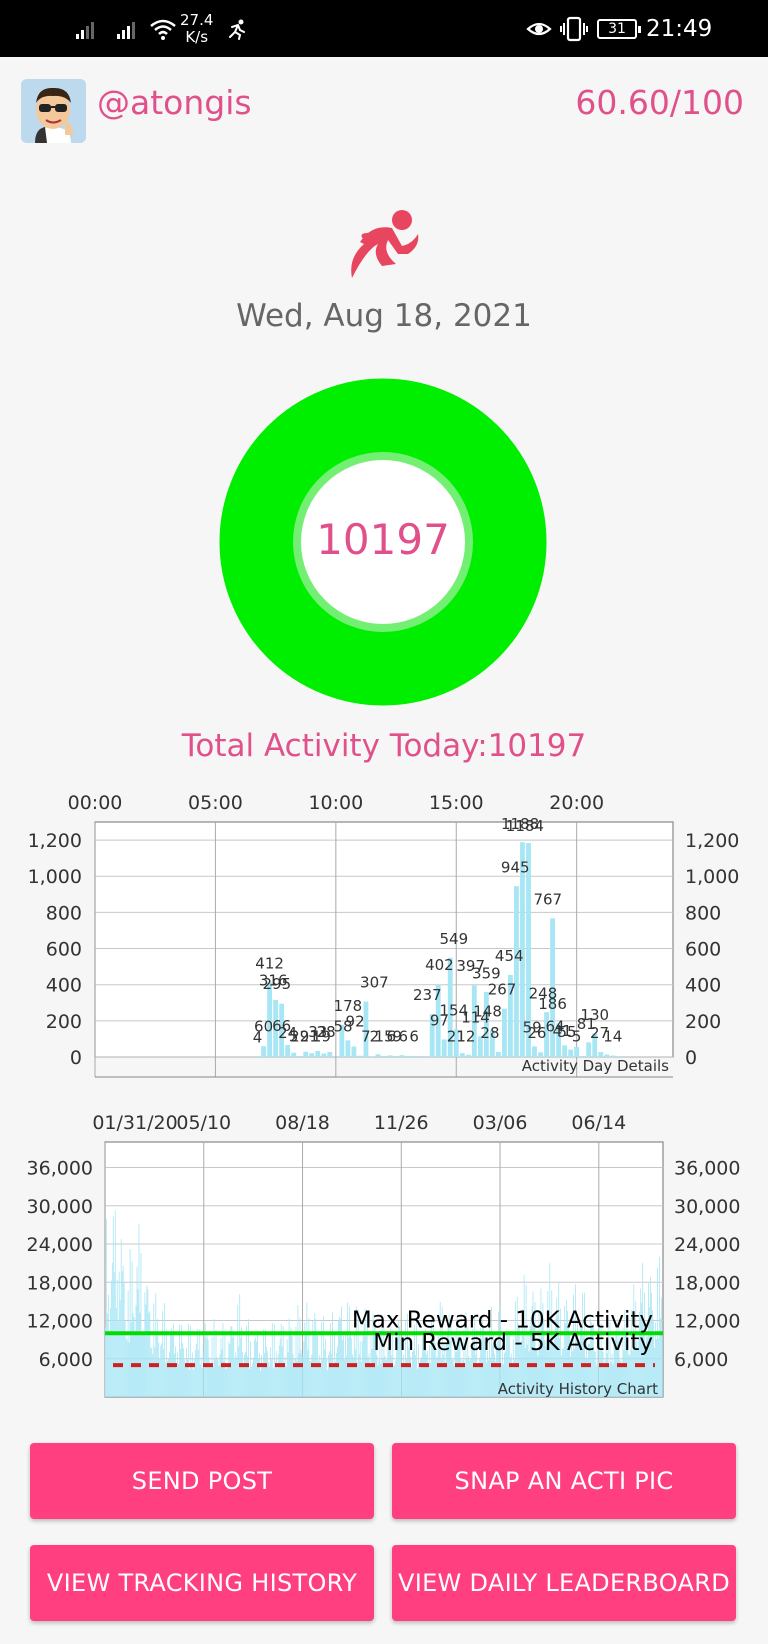 This screenshot has width=768, height=1644. What do you see at coordinates (707, 1245) in the screenshot?
I see `history-chart-y-tick-label-right: 24,000` at bounding box center [707, 1245].